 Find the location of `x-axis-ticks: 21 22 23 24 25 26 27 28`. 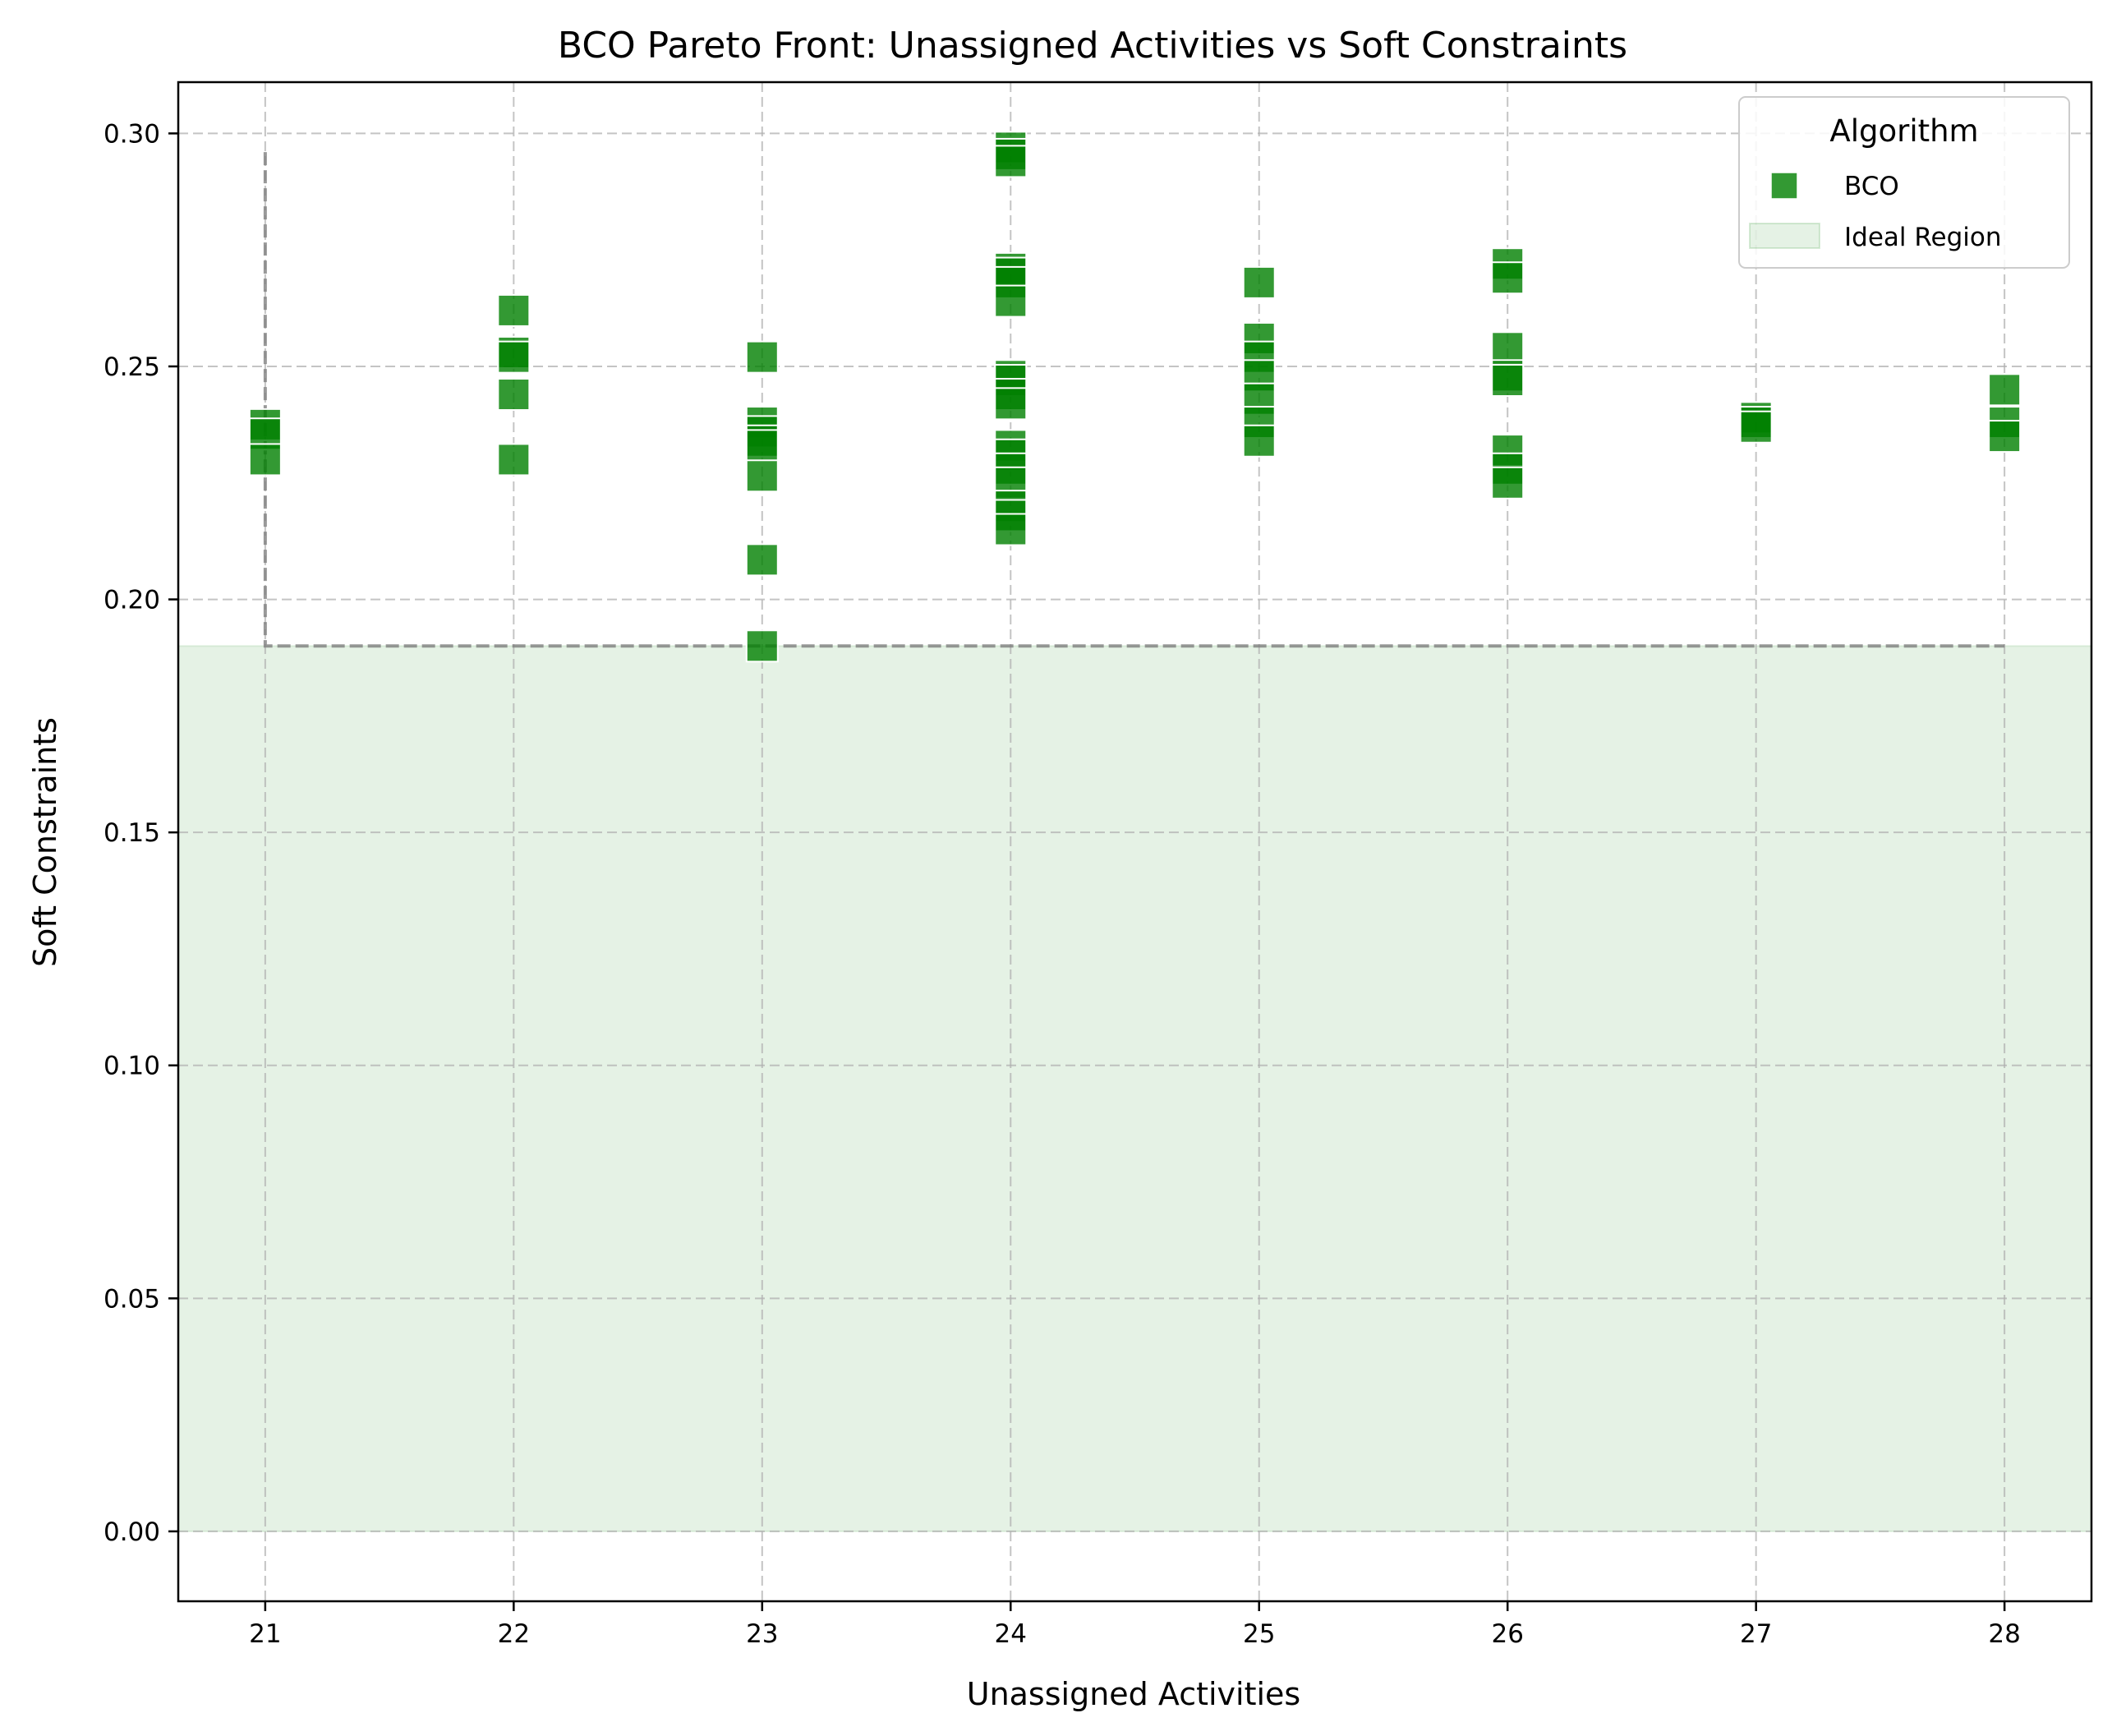

x-axis-ticks: 21 22 23 24 25 26 27 28 is located at coordinates (1135, 1625).